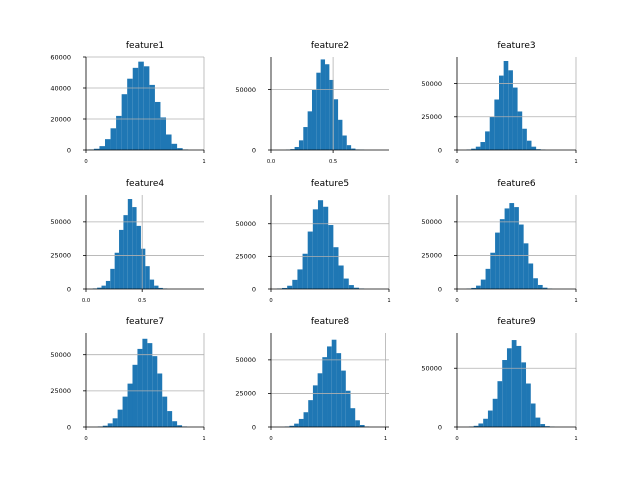 The image size is (640, 480). Describe the element at coordinates (312, 241) in the screenshot. I see `subplot-feature5: feature5 0 25000 50000 0 1` at that location.